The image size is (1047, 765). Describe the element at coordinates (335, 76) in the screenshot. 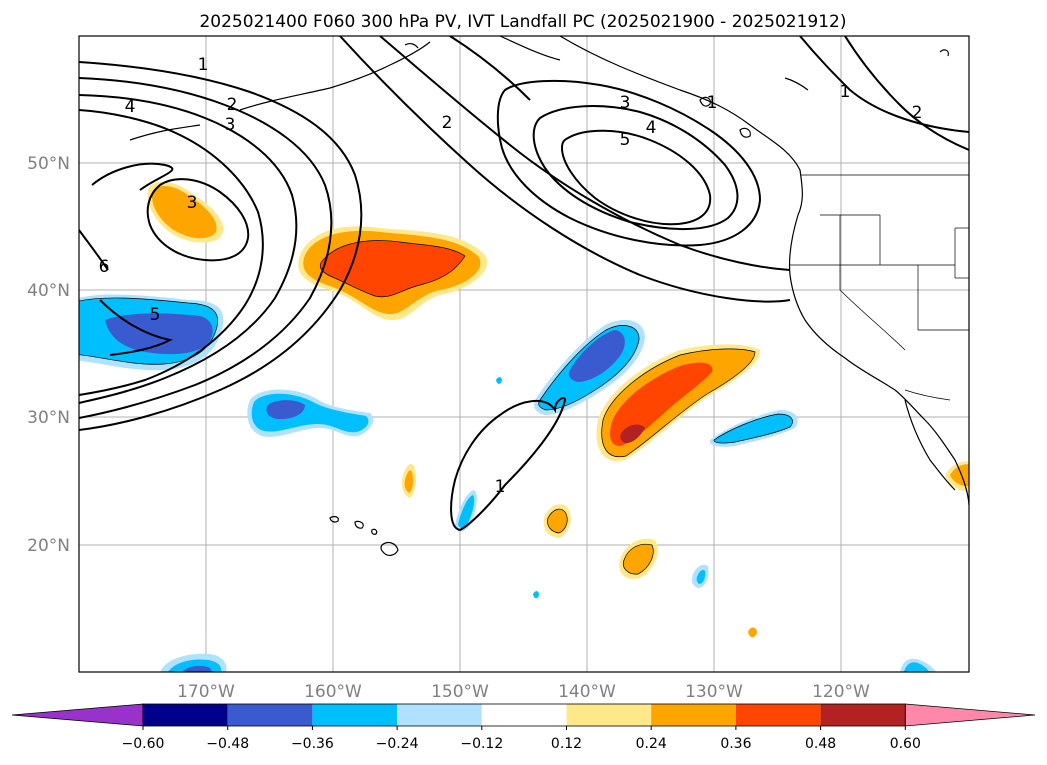

I see `aleutian-islands` at that location.